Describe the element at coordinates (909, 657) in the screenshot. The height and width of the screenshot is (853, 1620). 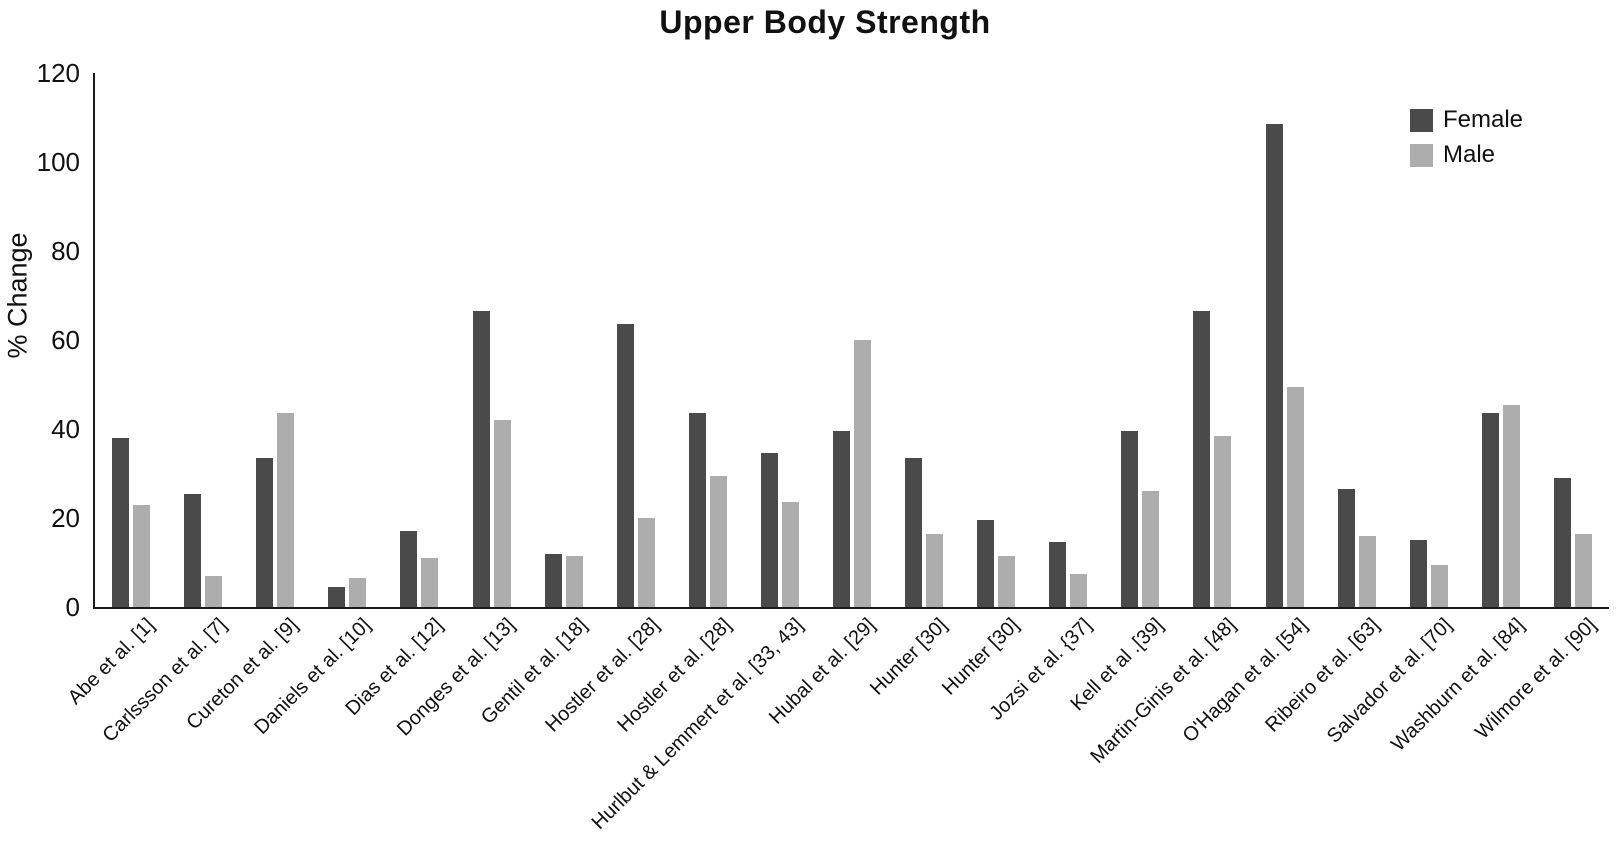
I see `x-category-label: Hunter [30]` at that location.